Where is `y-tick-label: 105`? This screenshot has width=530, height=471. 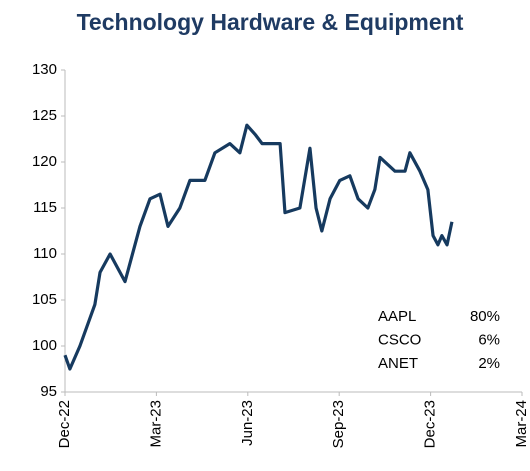
y-tick-label: 105 is located at coordinates (44, 299).